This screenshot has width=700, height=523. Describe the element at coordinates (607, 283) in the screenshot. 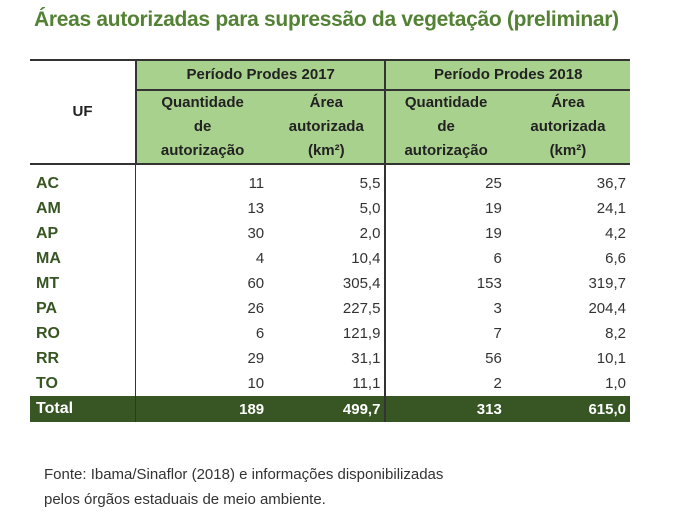

I see `value-cell: 319,7` at that location.